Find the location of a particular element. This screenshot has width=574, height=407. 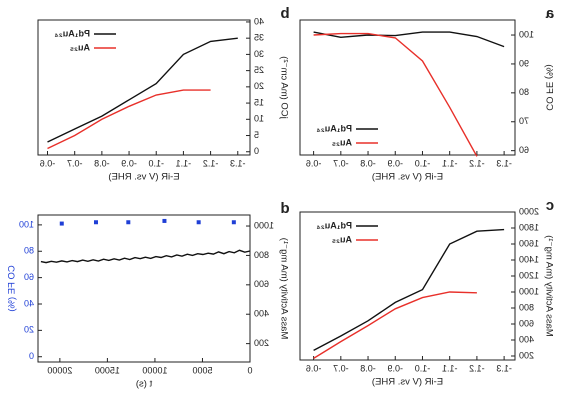

y-tick-label: 60 is located at coordinates (524, 150).